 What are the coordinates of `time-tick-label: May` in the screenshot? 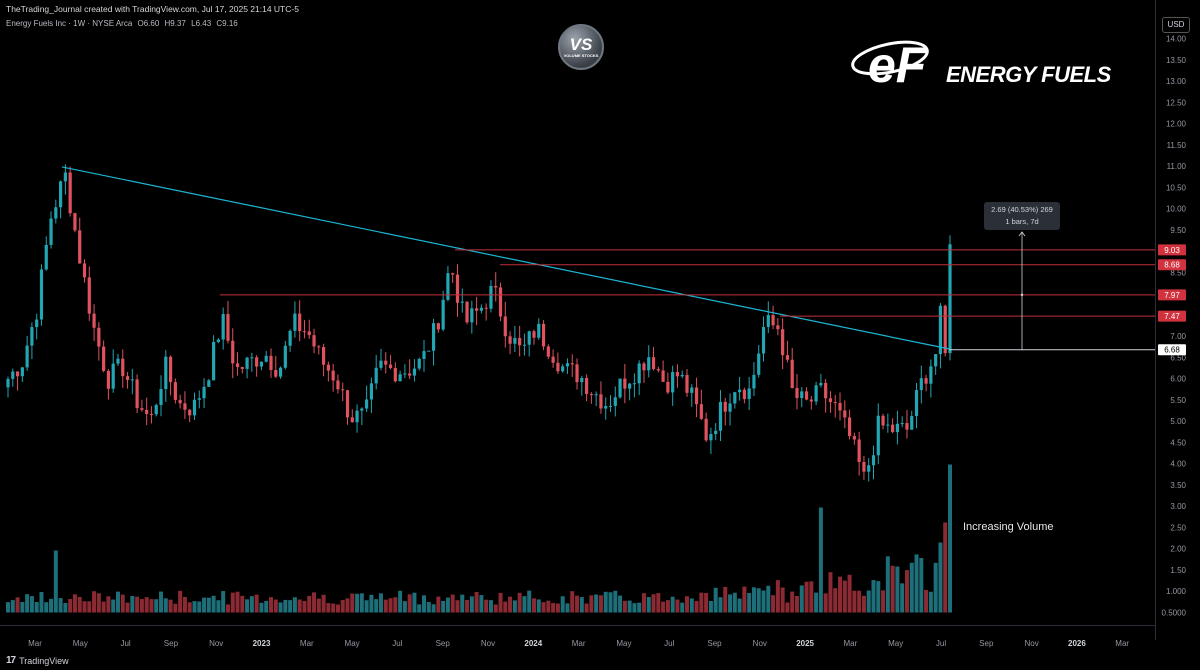 It's located at (80, 643).